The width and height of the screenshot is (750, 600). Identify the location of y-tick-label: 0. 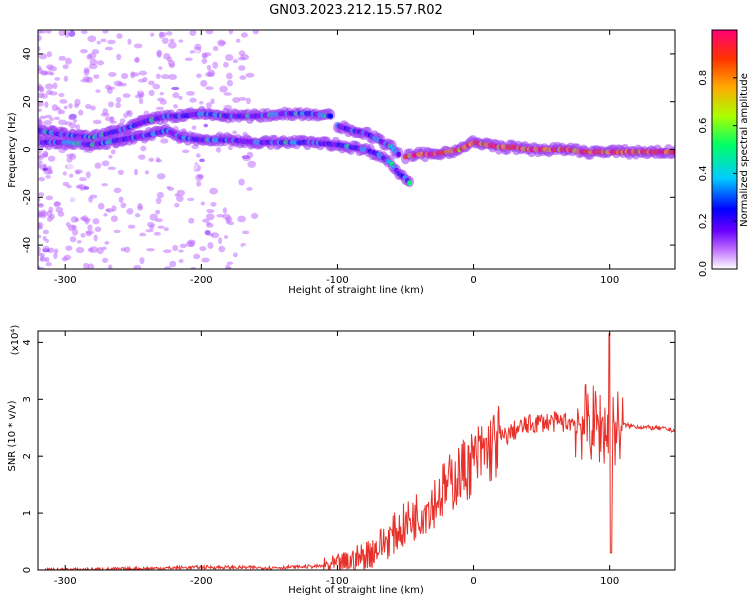
(27, 149).